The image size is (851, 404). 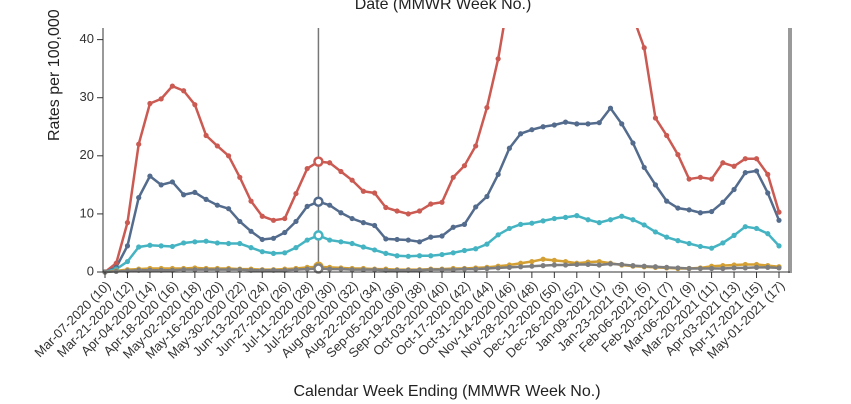 What do you see at coordinates (87, 212) in the screenshot?
I see `y-tick-label: 10` at bounding box center [87, 212].